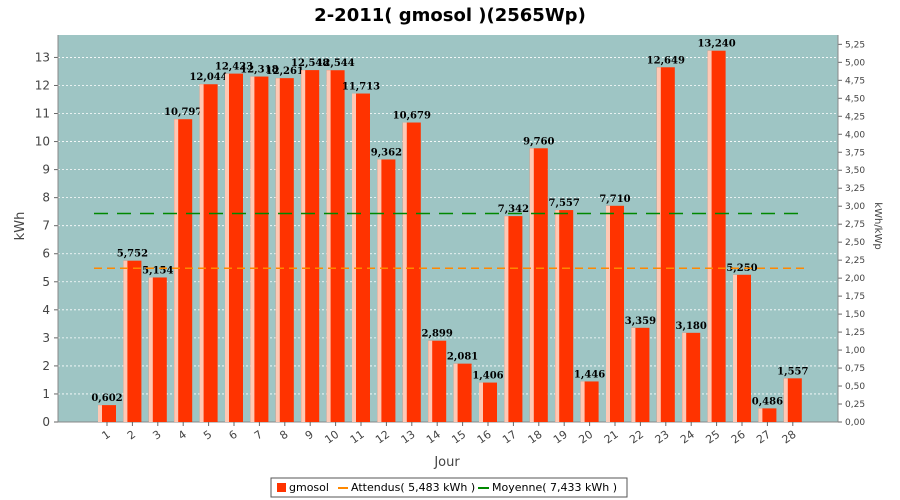 This screenshot has height=500, width=900. Describe the element at coordinates (636, 437) in the screenshot. I see `x-tick-label: 22` at that location.